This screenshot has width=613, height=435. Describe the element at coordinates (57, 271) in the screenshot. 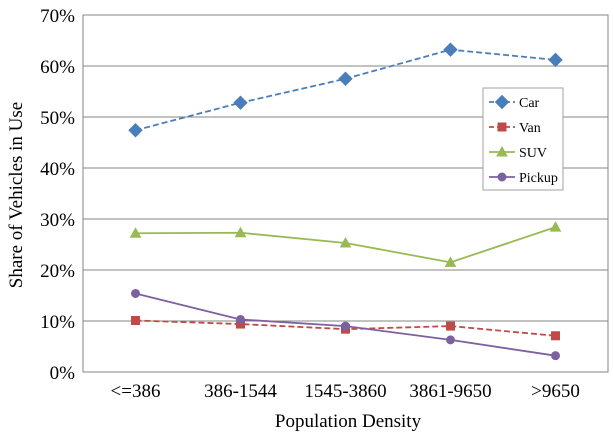

I see `y-tick-label: 20%` at that location.